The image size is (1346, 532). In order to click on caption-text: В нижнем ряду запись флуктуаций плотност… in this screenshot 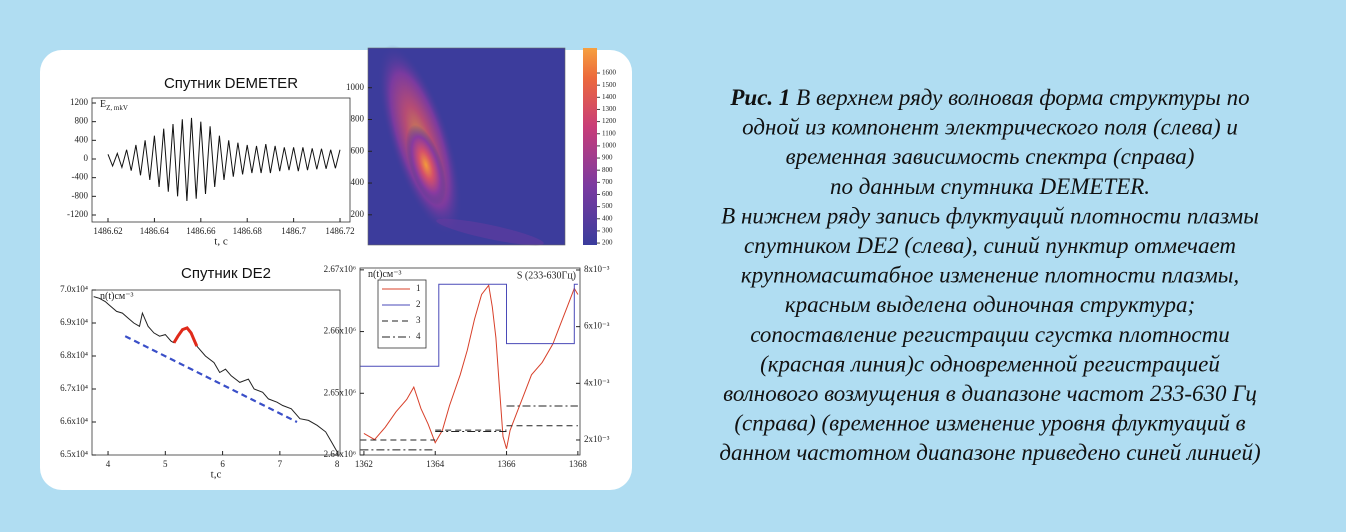, I will do `click(990, 216)`.